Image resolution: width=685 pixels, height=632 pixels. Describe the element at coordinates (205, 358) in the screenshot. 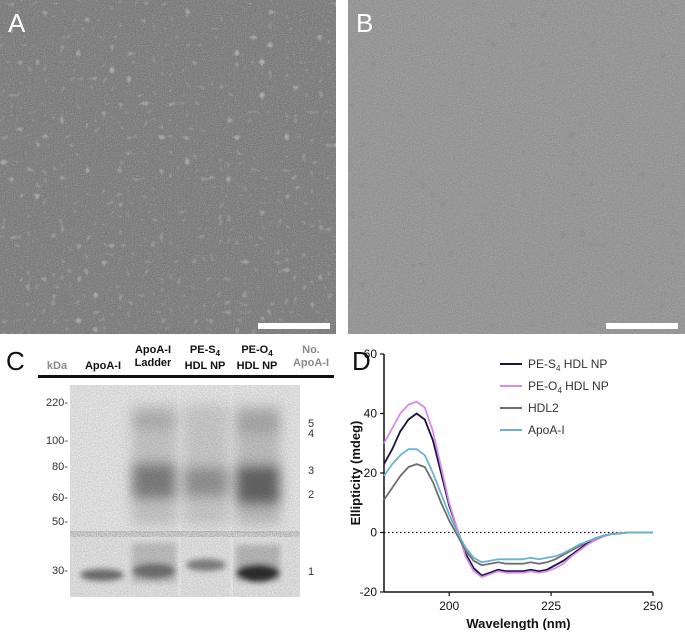

I see `lane-header-pes4: PE-S4 HDL NP` at that location.